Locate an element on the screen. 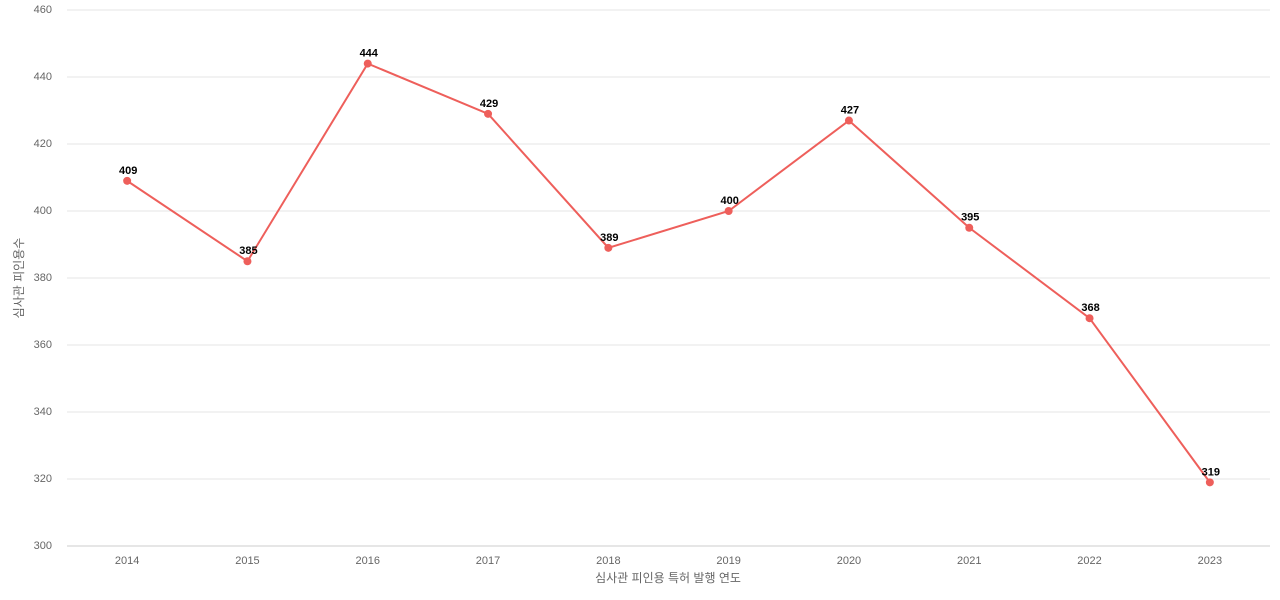 The width and height of the screenshot is (1280, 600). data-label: 319 is located at coordinates (1211, 472).